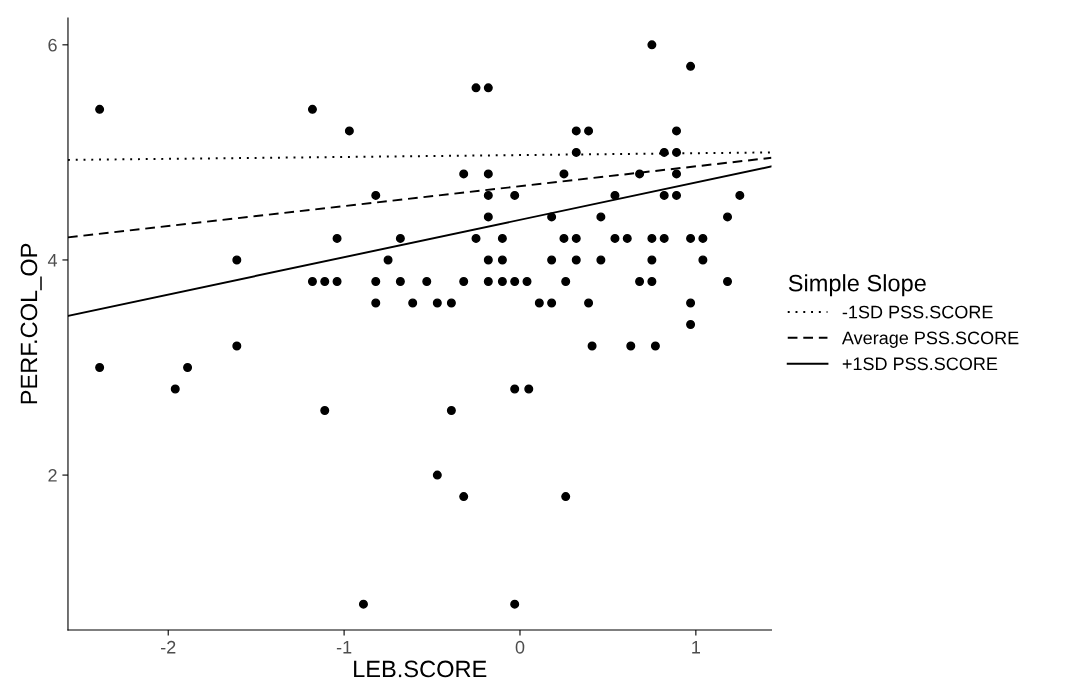 The height and width of the screenshot is (690, 1079). Describe the element at coordinates (168, 647) in the screenshot. I see `x-tick-label: -2` at that location.